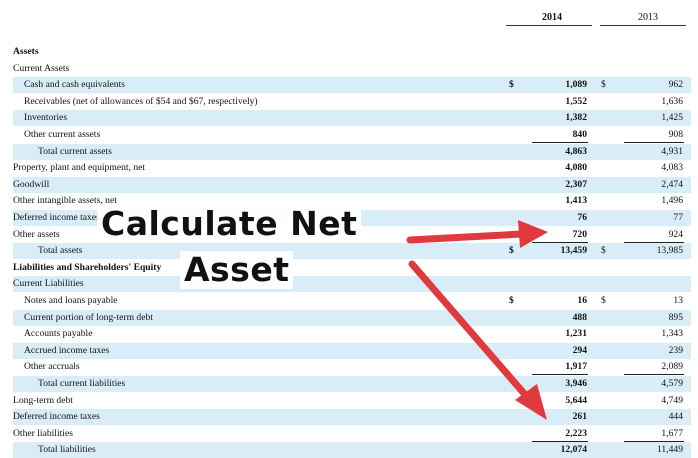 The image size is (698, 458). I want to click on value-2013: 1,636, so click(672, 101).